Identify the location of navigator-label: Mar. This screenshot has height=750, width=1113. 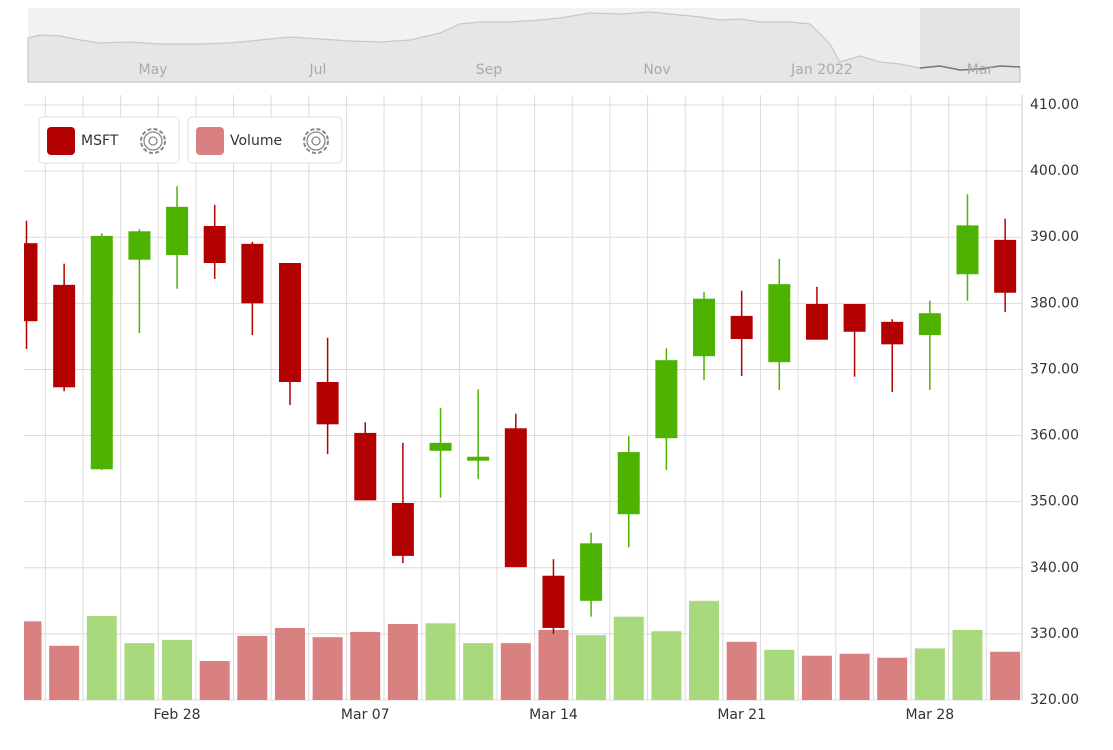
(980, 70).